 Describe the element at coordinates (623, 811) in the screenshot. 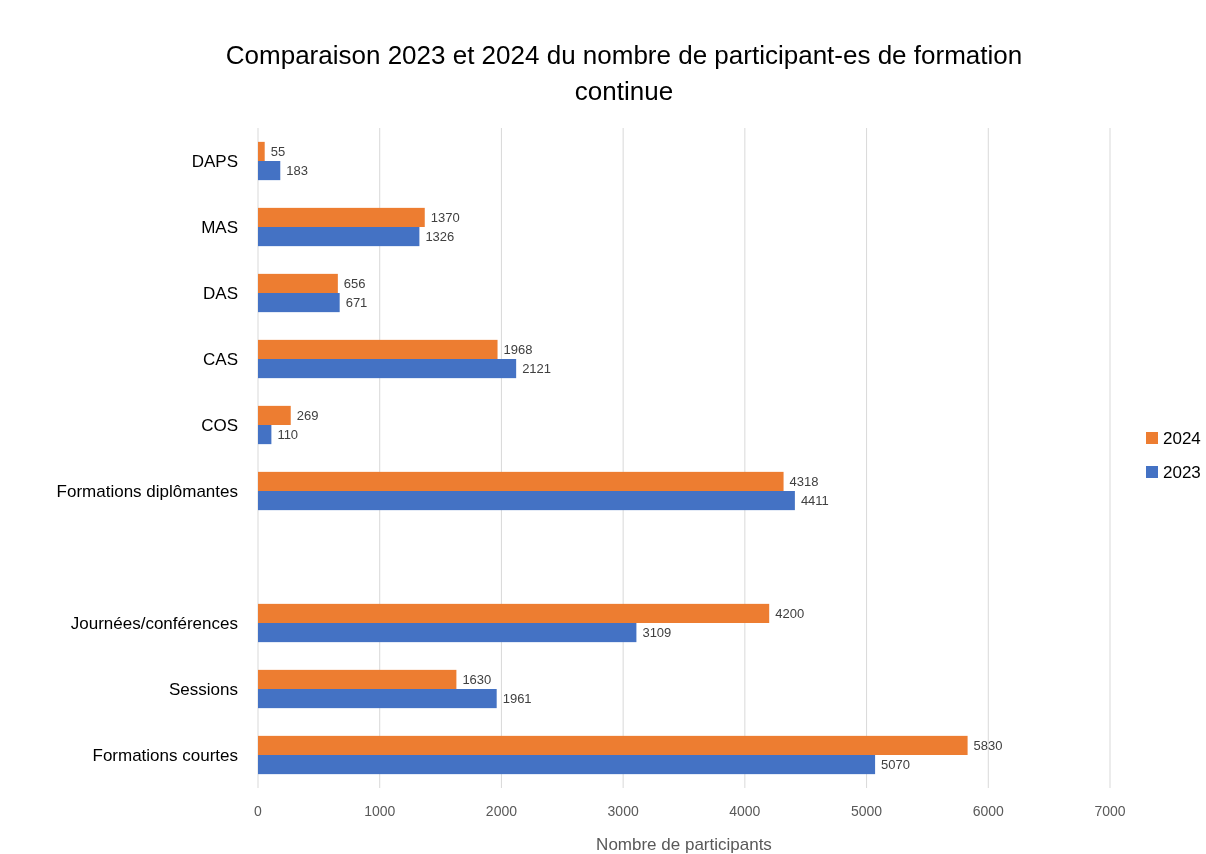

I see `x-tick-label: 3000` at that location.